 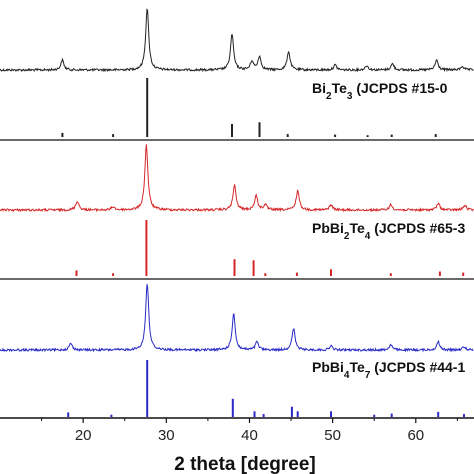 What do you see at coordinates (368, 375) in the screenshot?
I see `panel-label-part: 7` at bounding box center [368, 375].